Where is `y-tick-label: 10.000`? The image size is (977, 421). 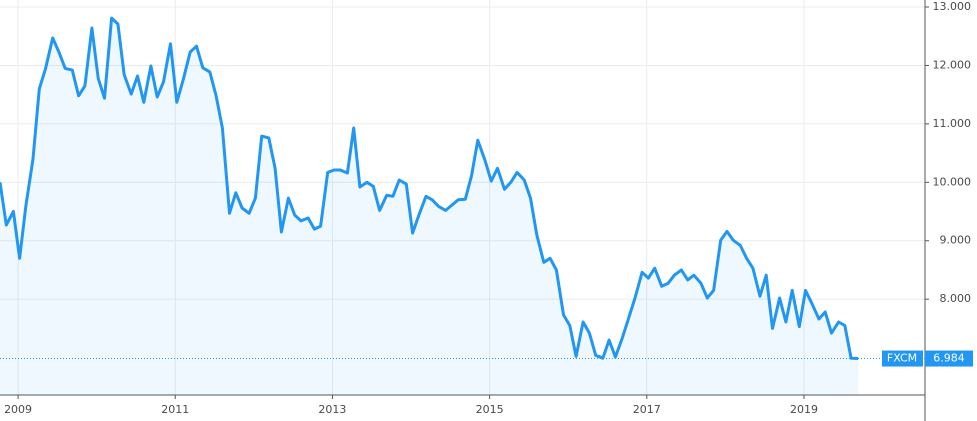
y-tick-label: 10.000 is located at coordinates (952, 181).